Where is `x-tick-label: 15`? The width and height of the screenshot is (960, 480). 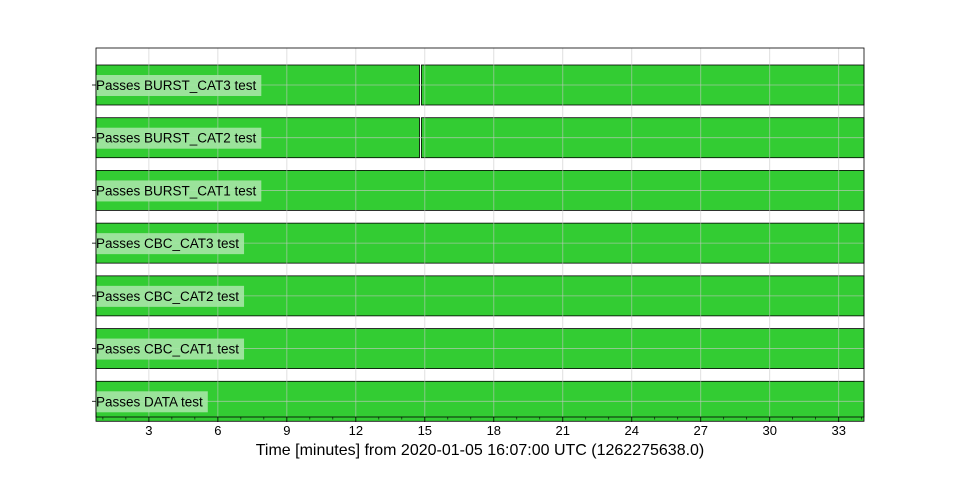
x-tick-label: 15 is located at coordinates (425, 430).